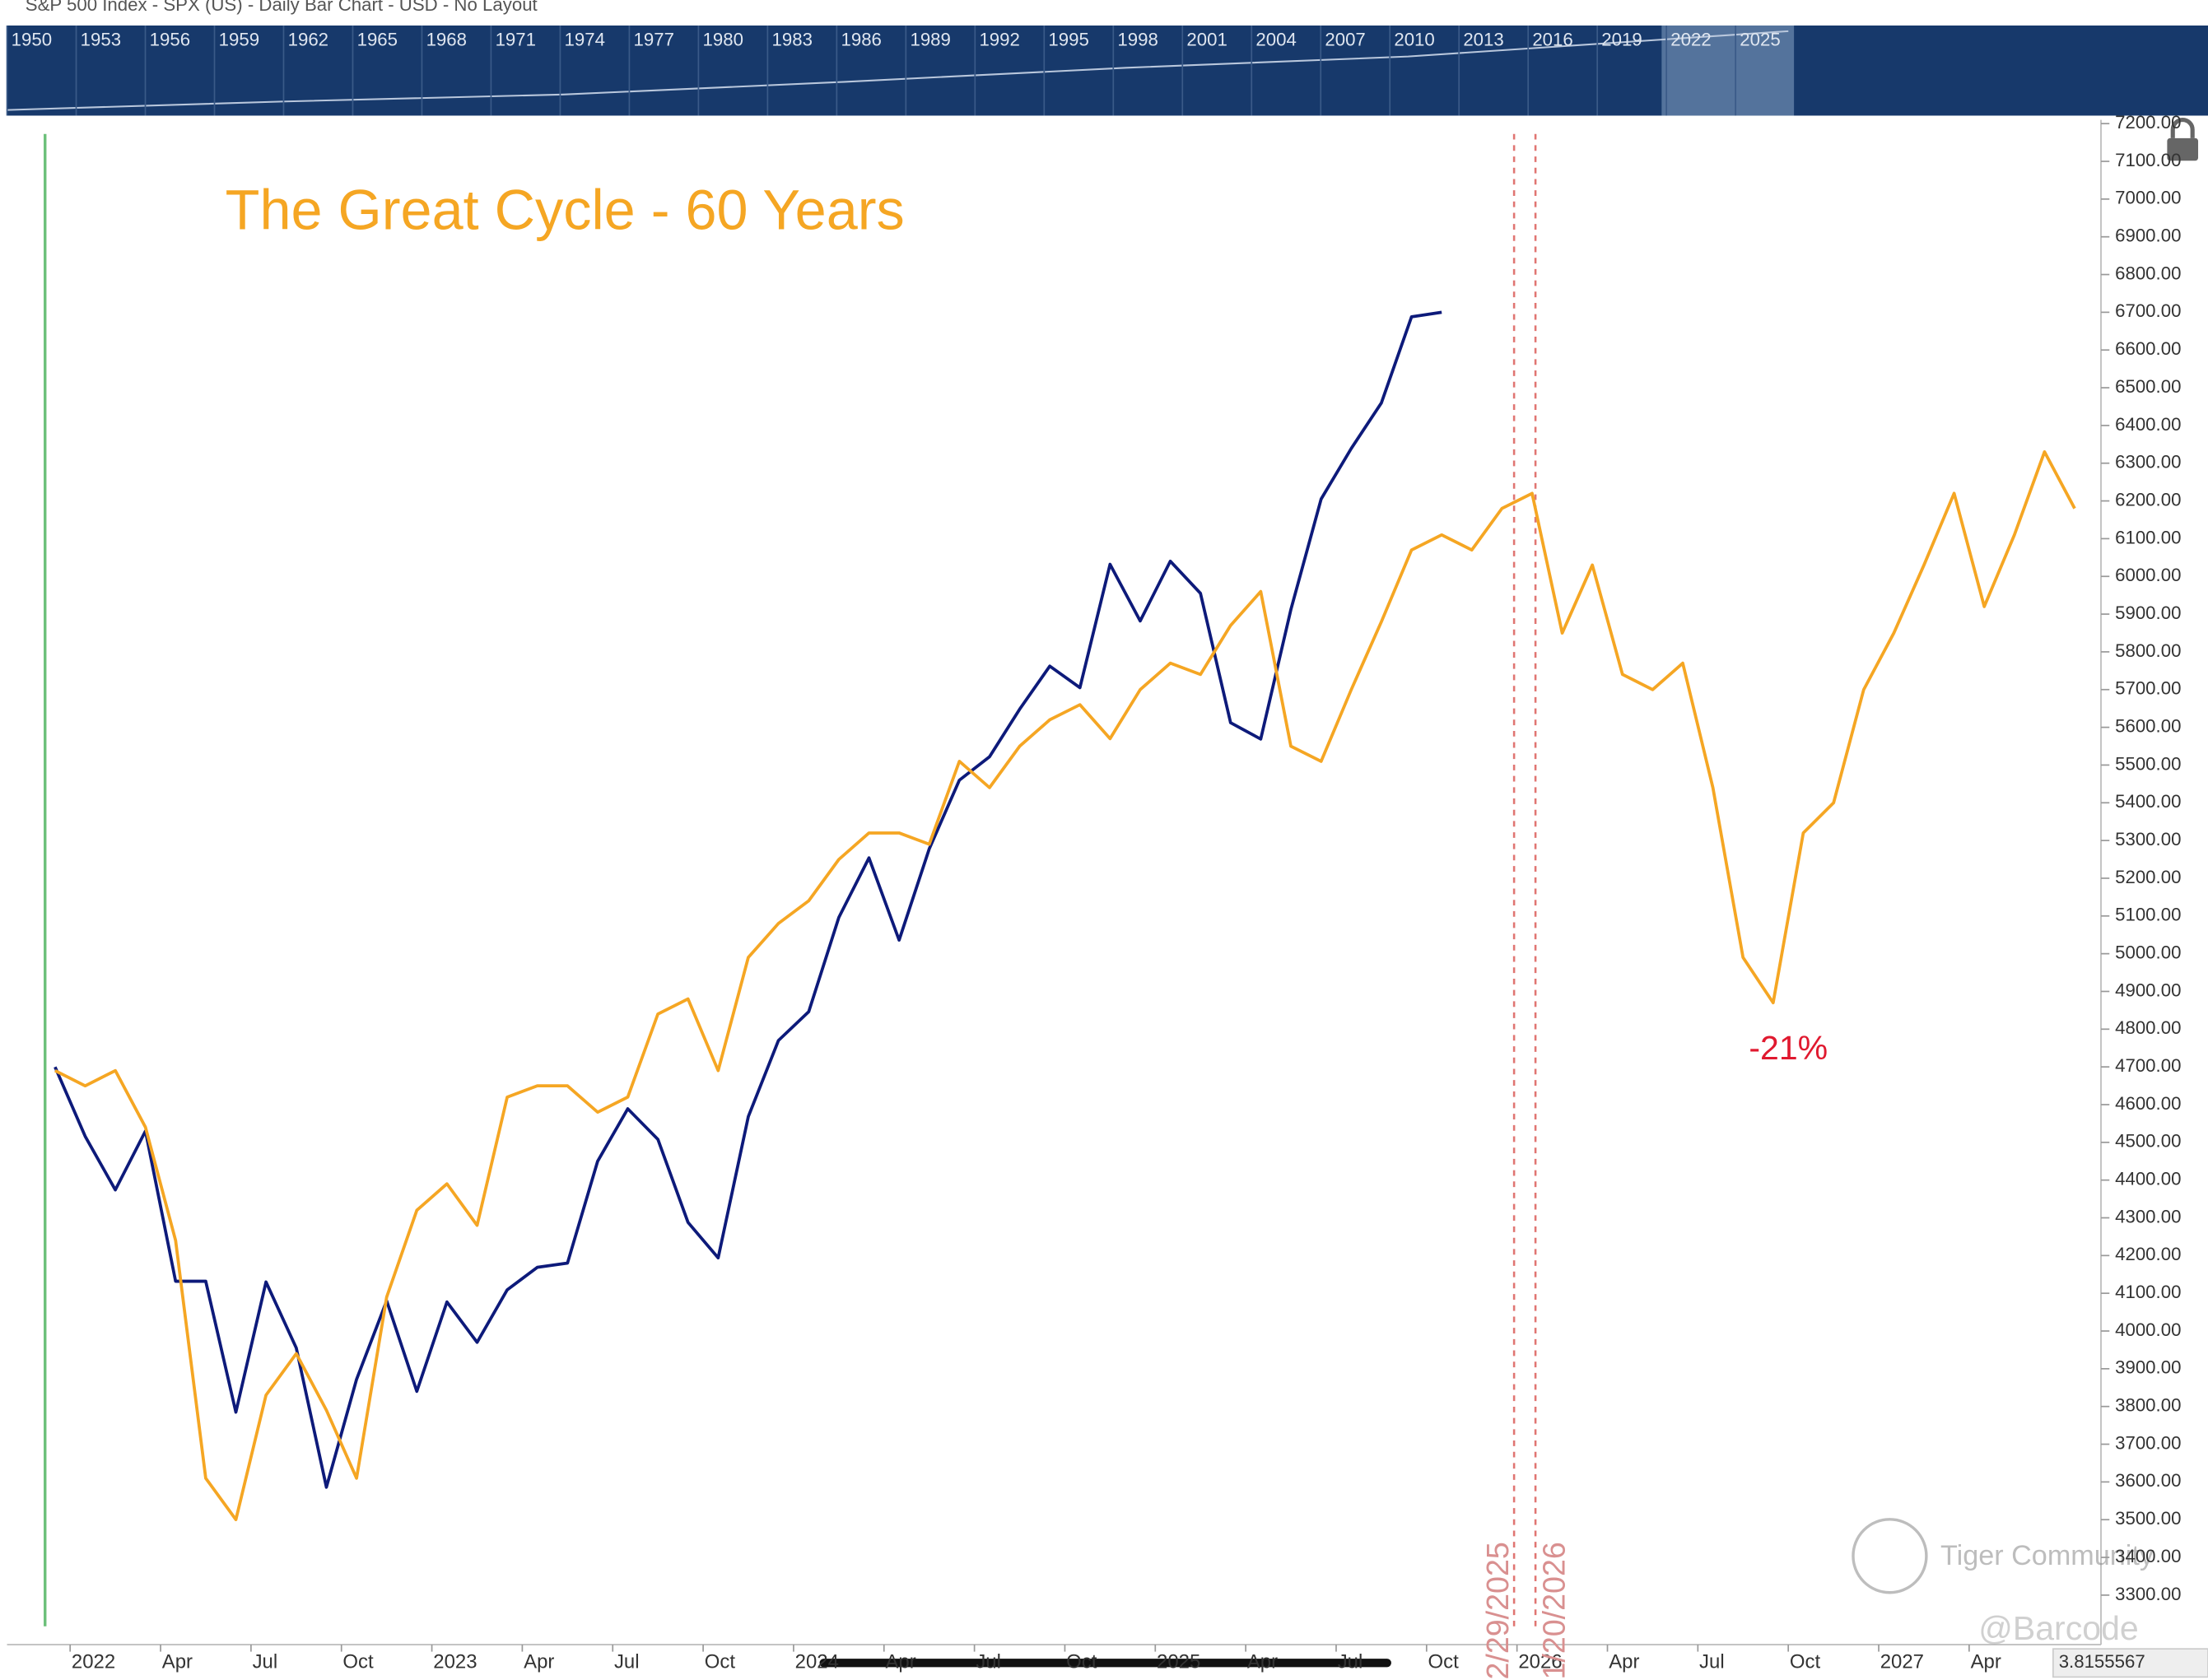  What do you see at coordinates (2148, 1594) in the screenshot?
I see `y-tick-label: 3300.00` at bounding box center [2148, 1594].